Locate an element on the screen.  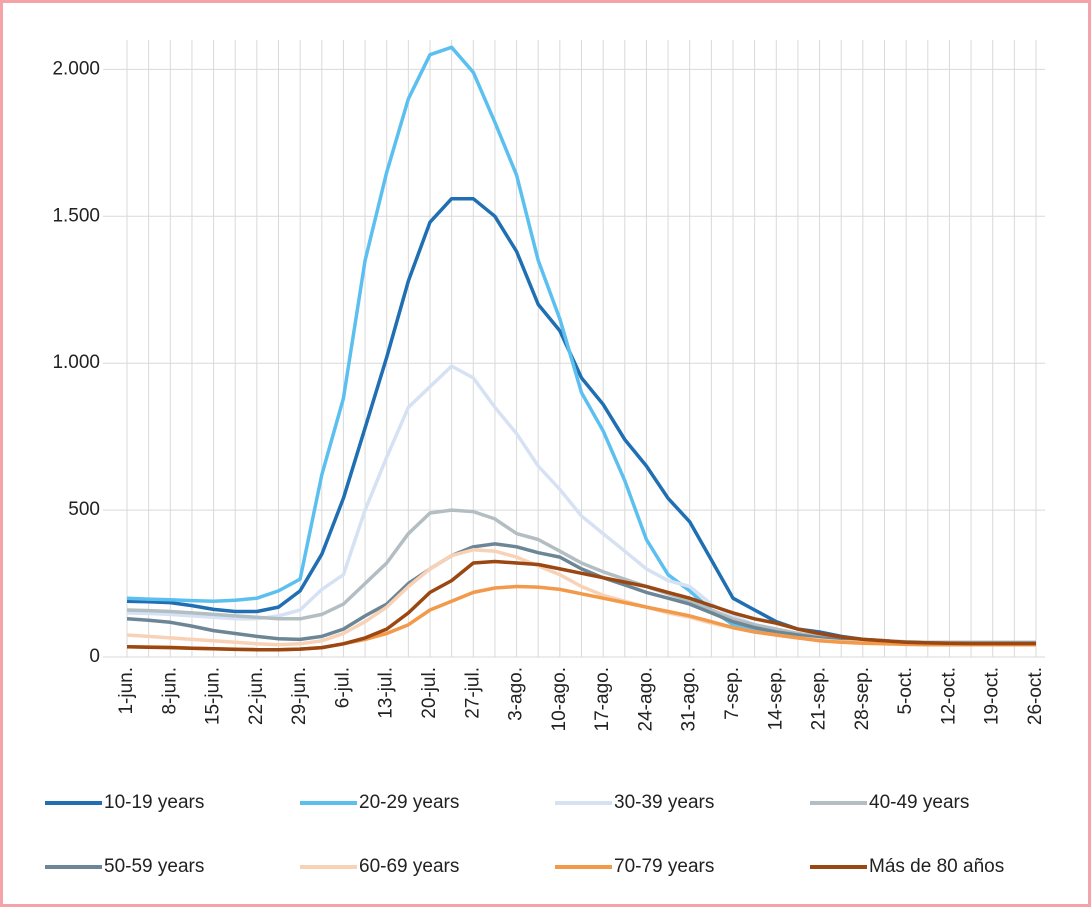
legend-label: 10-19 years is located at coordinates (154, 802).